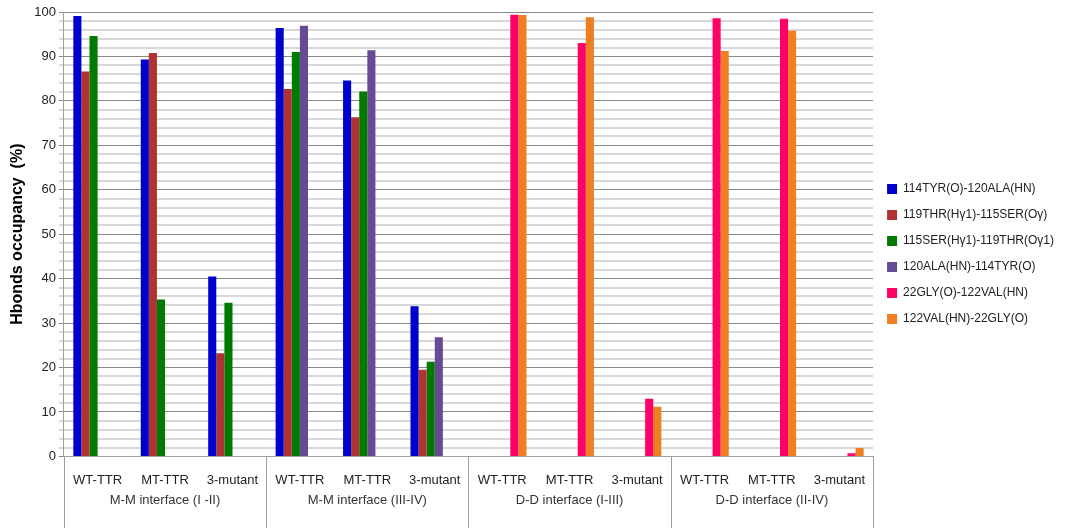 This screenshot has height=528, width=1068. I want to click on y-tick-label: 70, so click(48, 144).